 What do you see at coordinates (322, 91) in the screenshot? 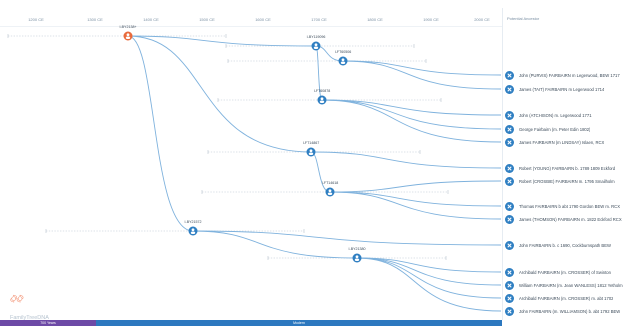
I see `node-label: I-FT60878` at bounding box center [322, 91].